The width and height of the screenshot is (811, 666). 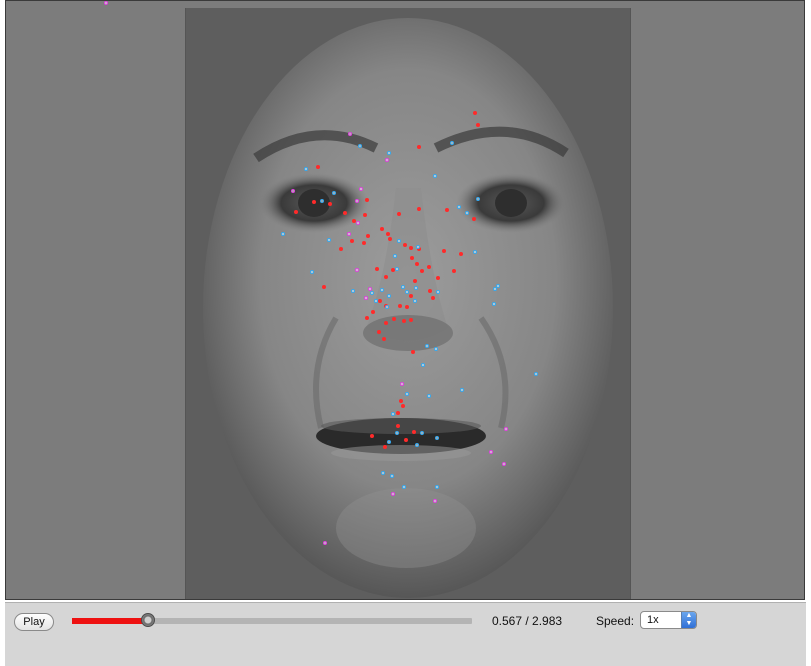 What do you see at coordinates (148, 620) in the screenshot?
I see `slider-knob-icon` at bounding box center [148, 620].